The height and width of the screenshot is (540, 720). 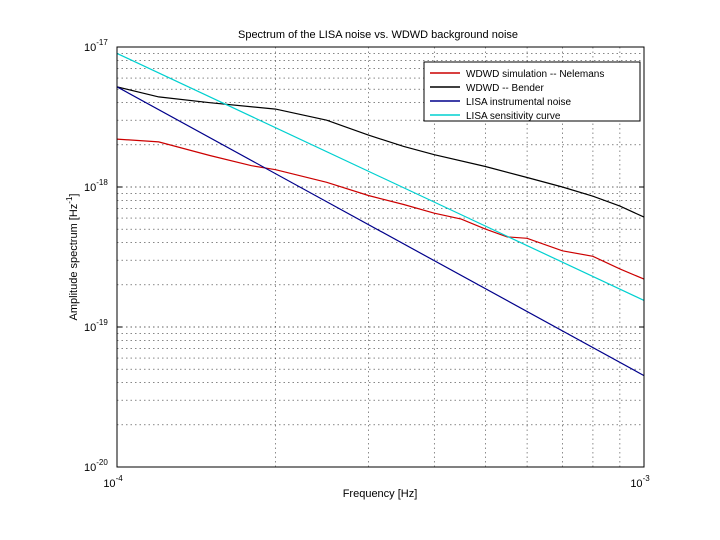 I want to click on x-tick-exp: -4, so click(x=120, y=478).